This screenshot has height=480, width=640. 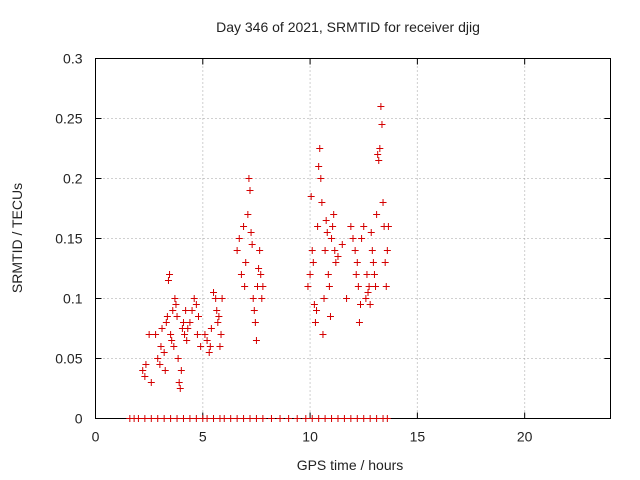 What do you see at coordinates (73, 59) in the screenshot?
I see `y-tick-label: 0.3` at bounding box center [73, 59].